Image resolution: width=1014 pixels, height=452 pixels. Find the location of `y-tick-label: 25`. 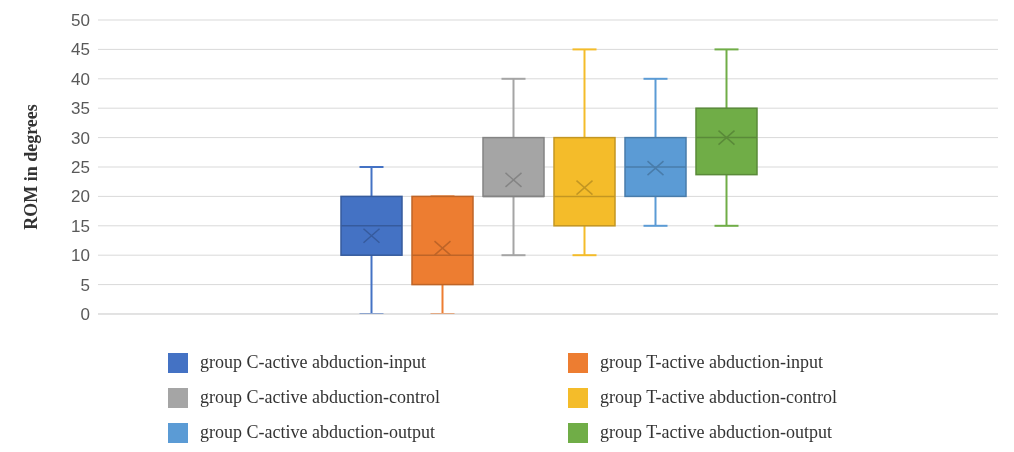

y-tick-label: 25 is located at coordinates (80, 168).